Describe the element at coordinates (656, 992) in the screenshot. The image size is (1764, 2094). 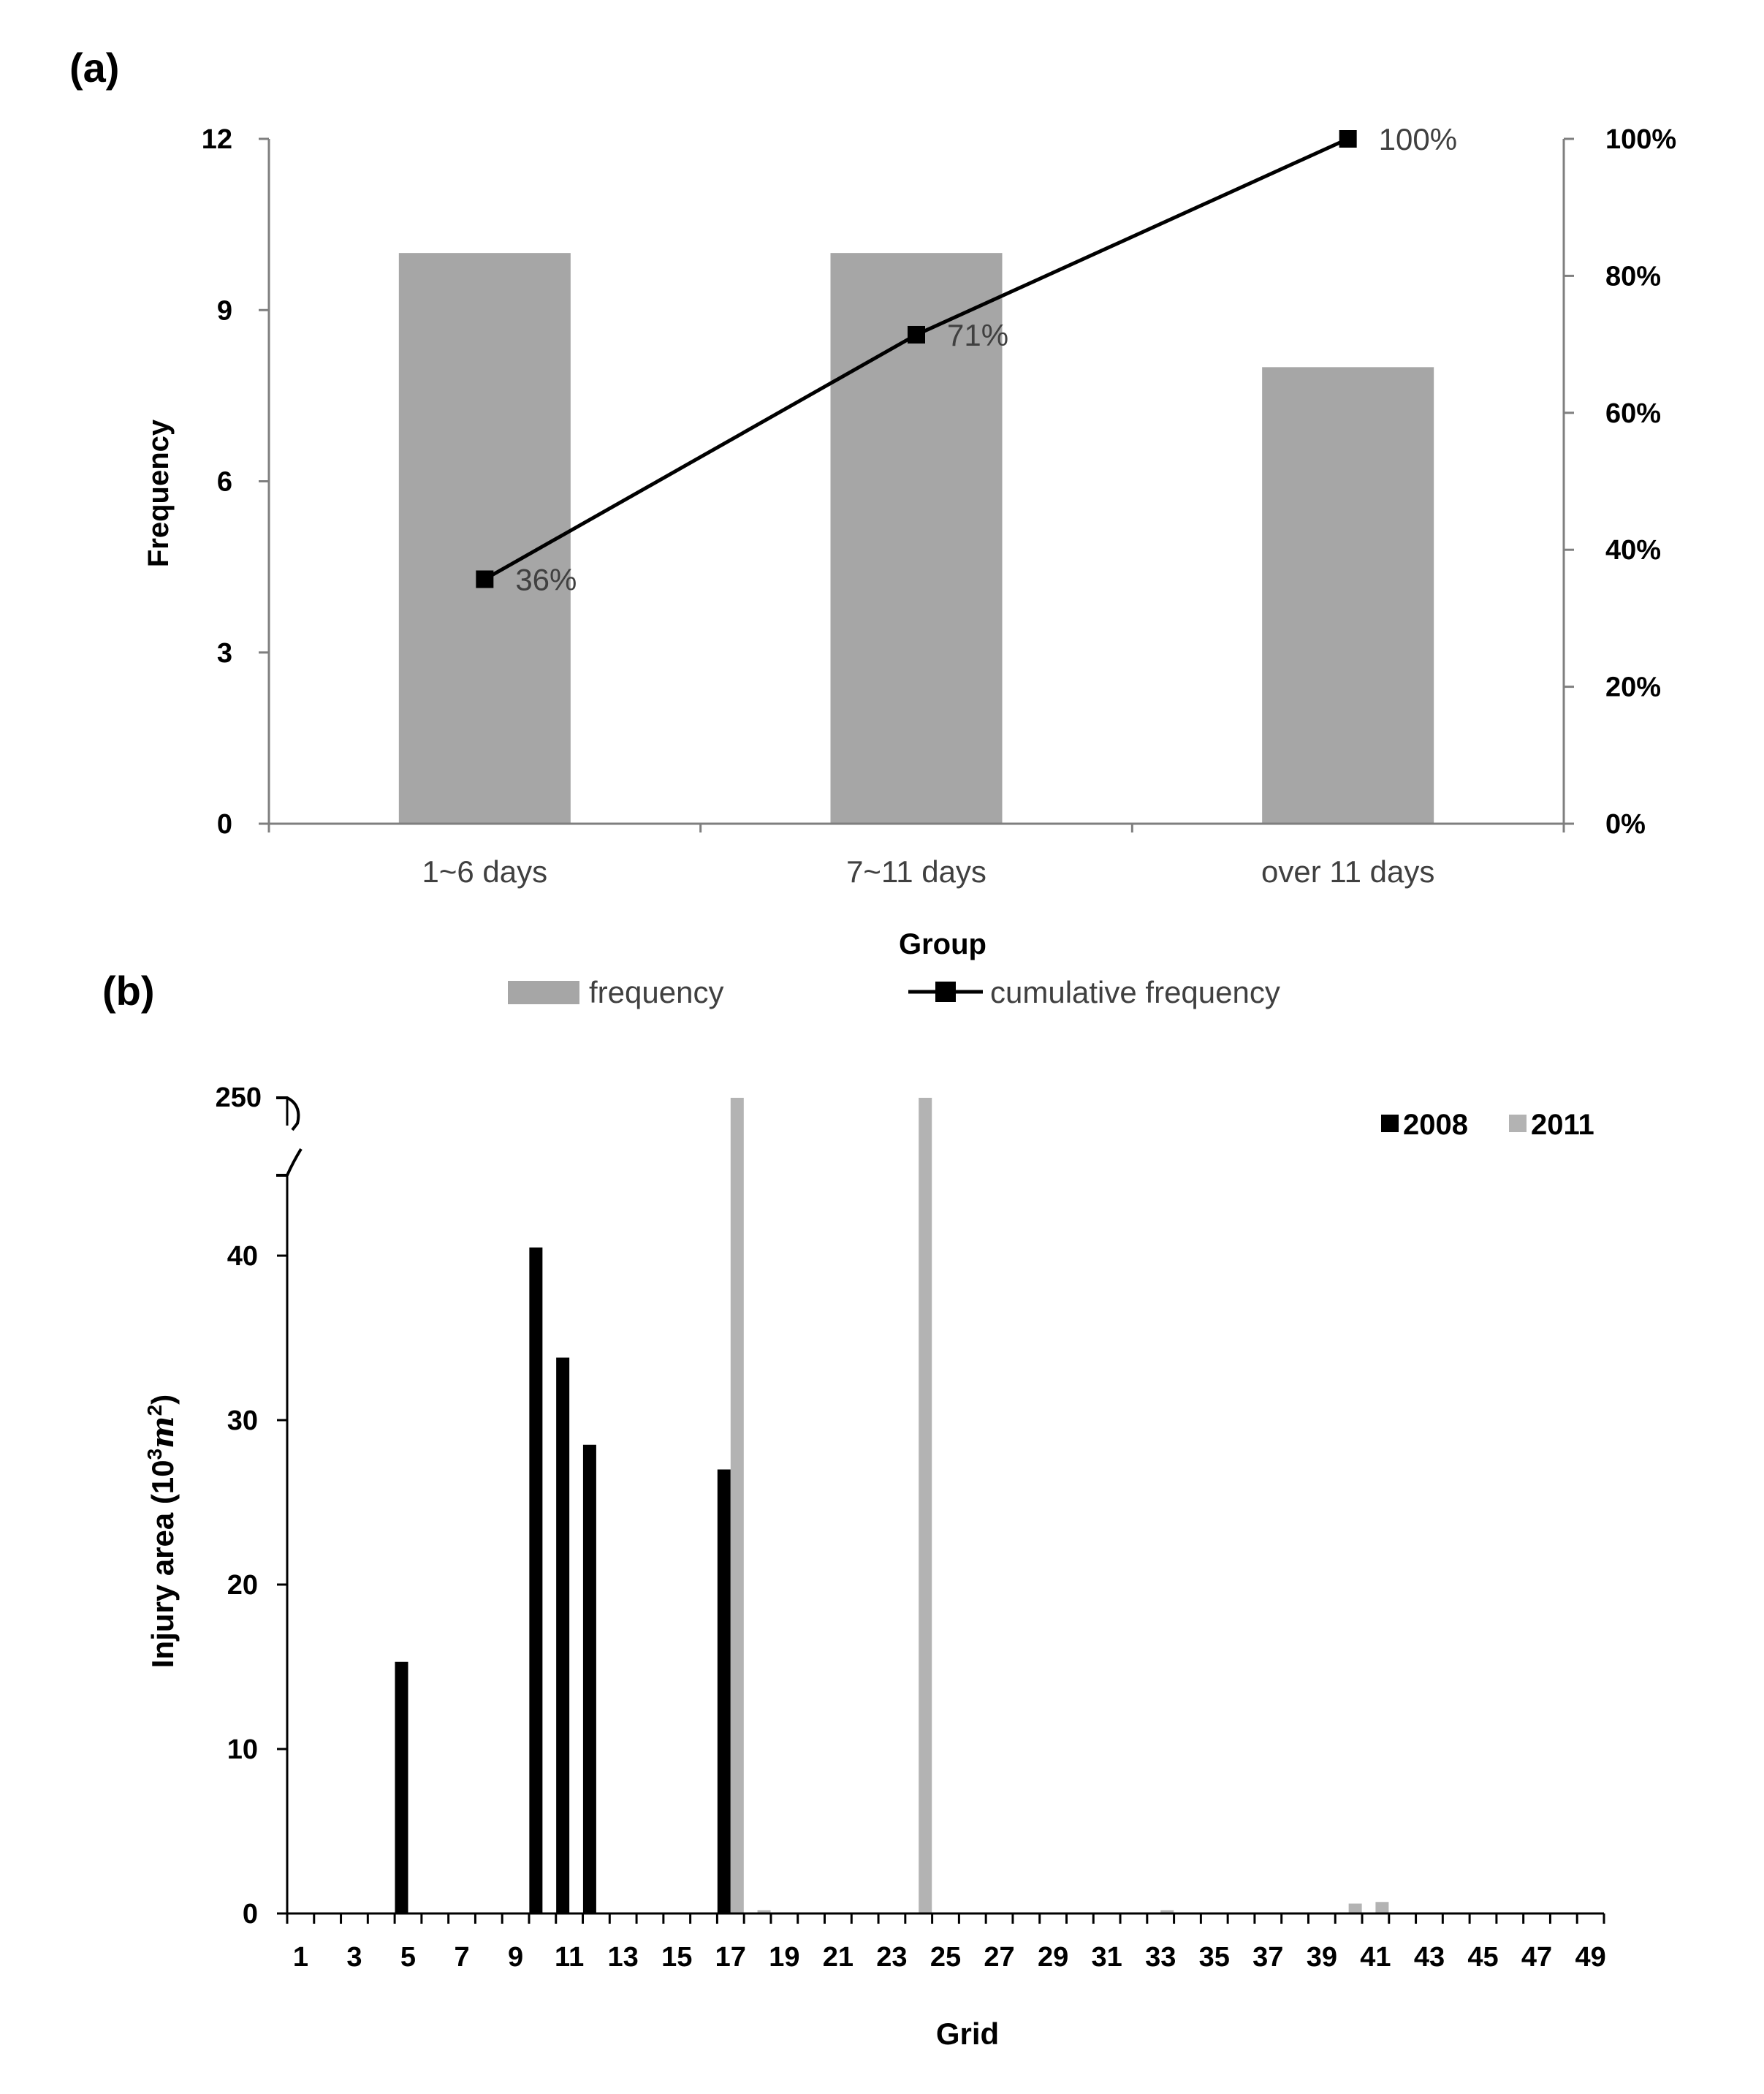
I see `legend-label-frequency: frequency` at that location.